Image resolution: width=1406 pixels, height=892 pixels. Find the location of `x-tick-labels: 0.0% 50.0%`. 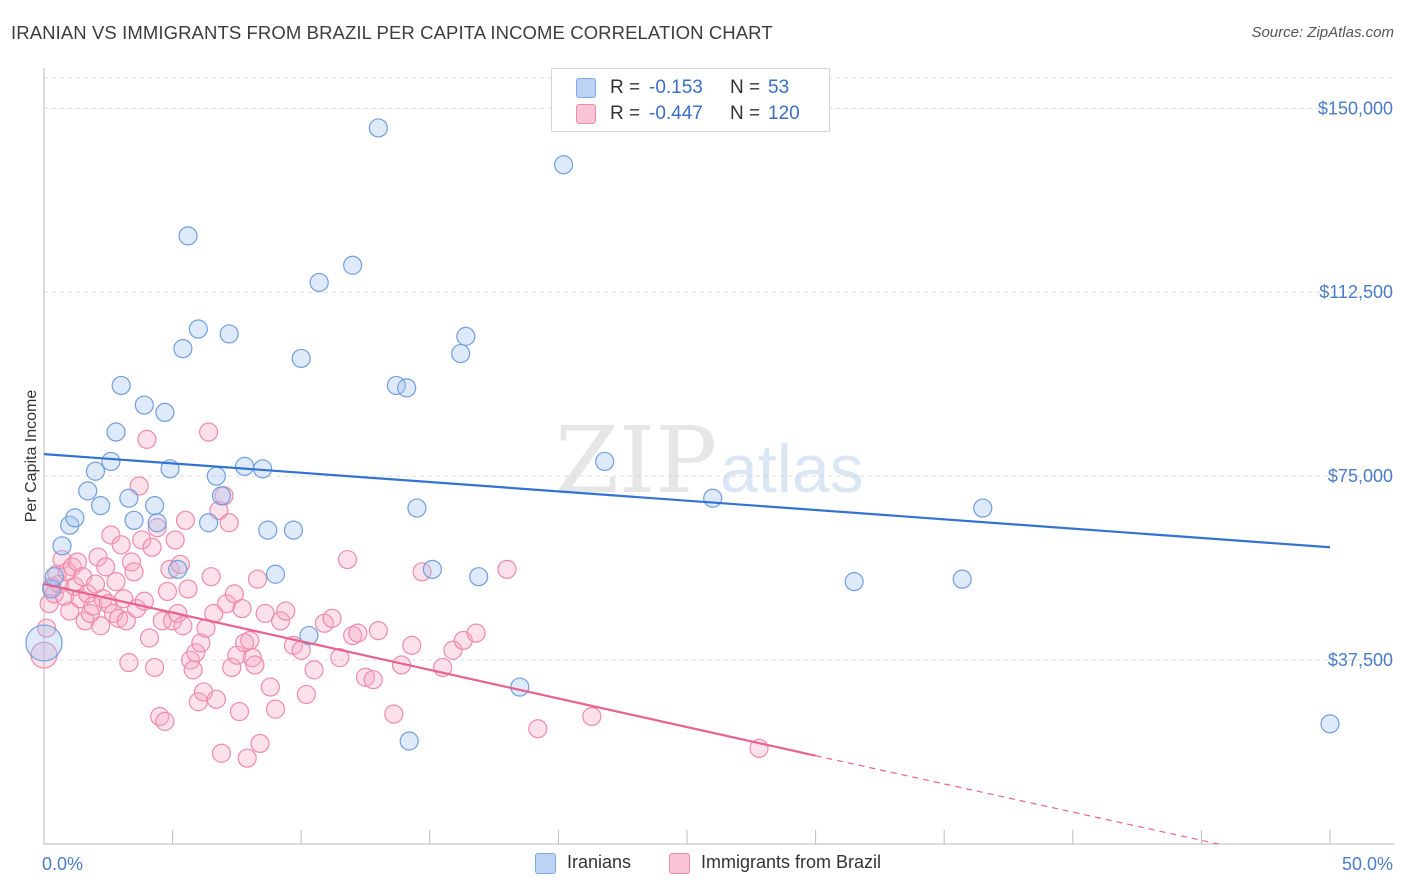

x-tick-labels: 0.0% 50.0% is located at coordinates (717, 864).